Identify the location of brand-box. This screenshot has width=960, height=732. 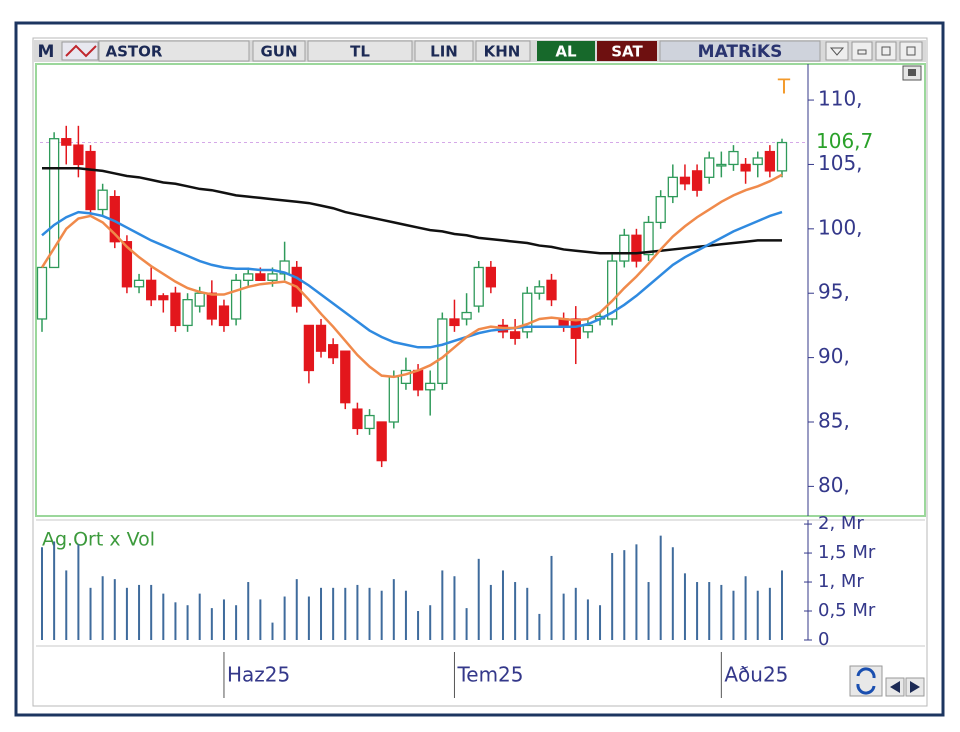
(740, 51).